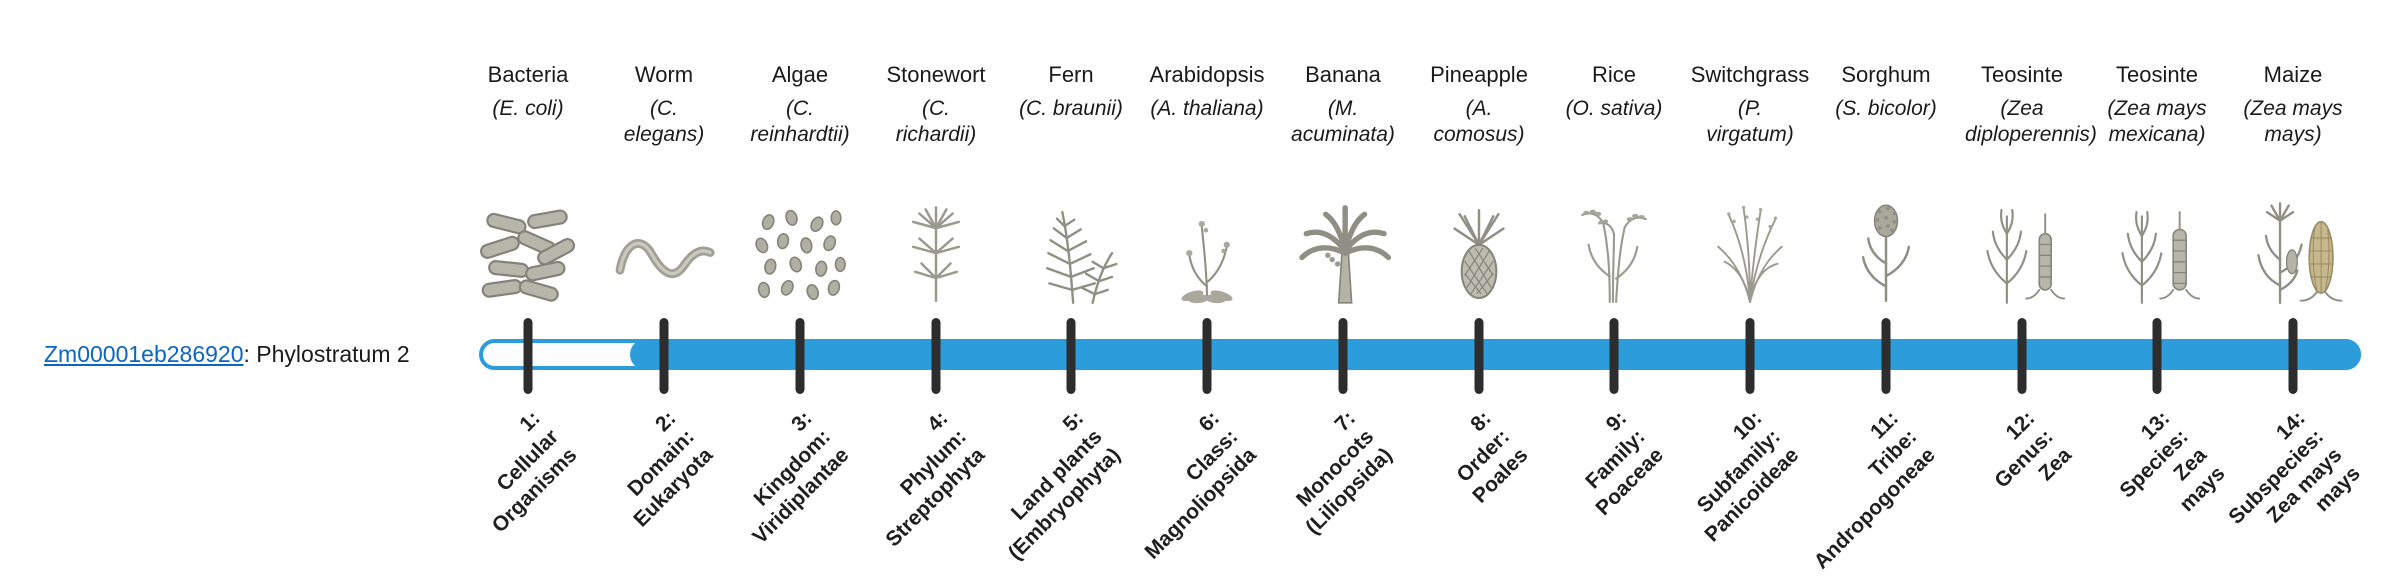 This screenshot has width=2400, height=580. What do you see at coordinates (1479, 121) in the screenshot?
I see `organism-scientific-name: (A. comosus)` at bounding box center [1479, 121].